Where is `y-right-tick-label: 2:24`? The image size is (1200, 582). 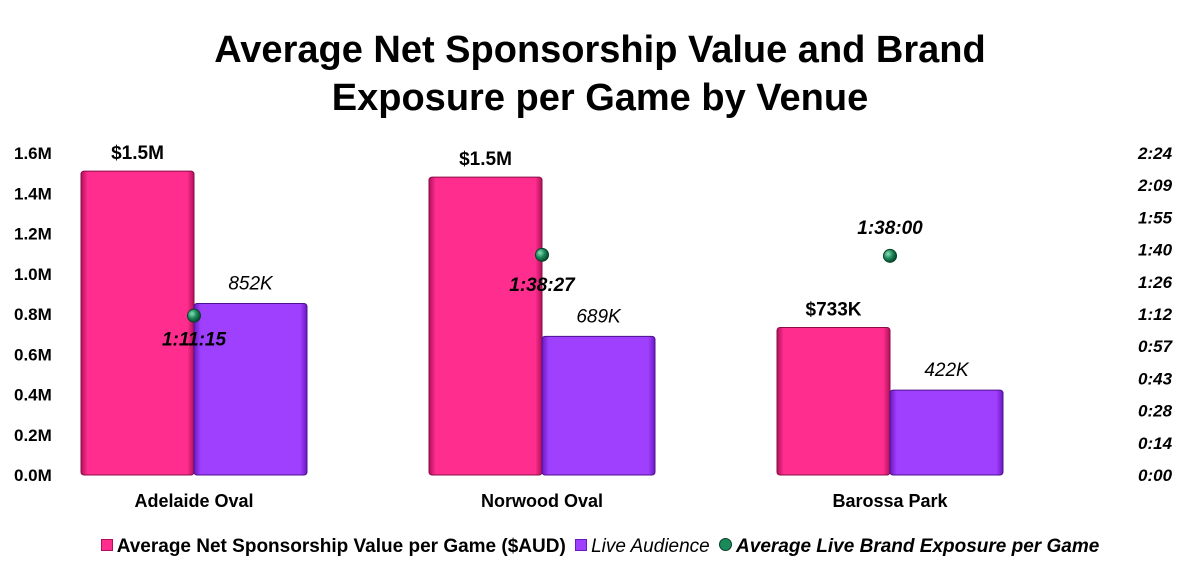
y-right-tick-label: 2:24 is located at coordinates (1155, 153).